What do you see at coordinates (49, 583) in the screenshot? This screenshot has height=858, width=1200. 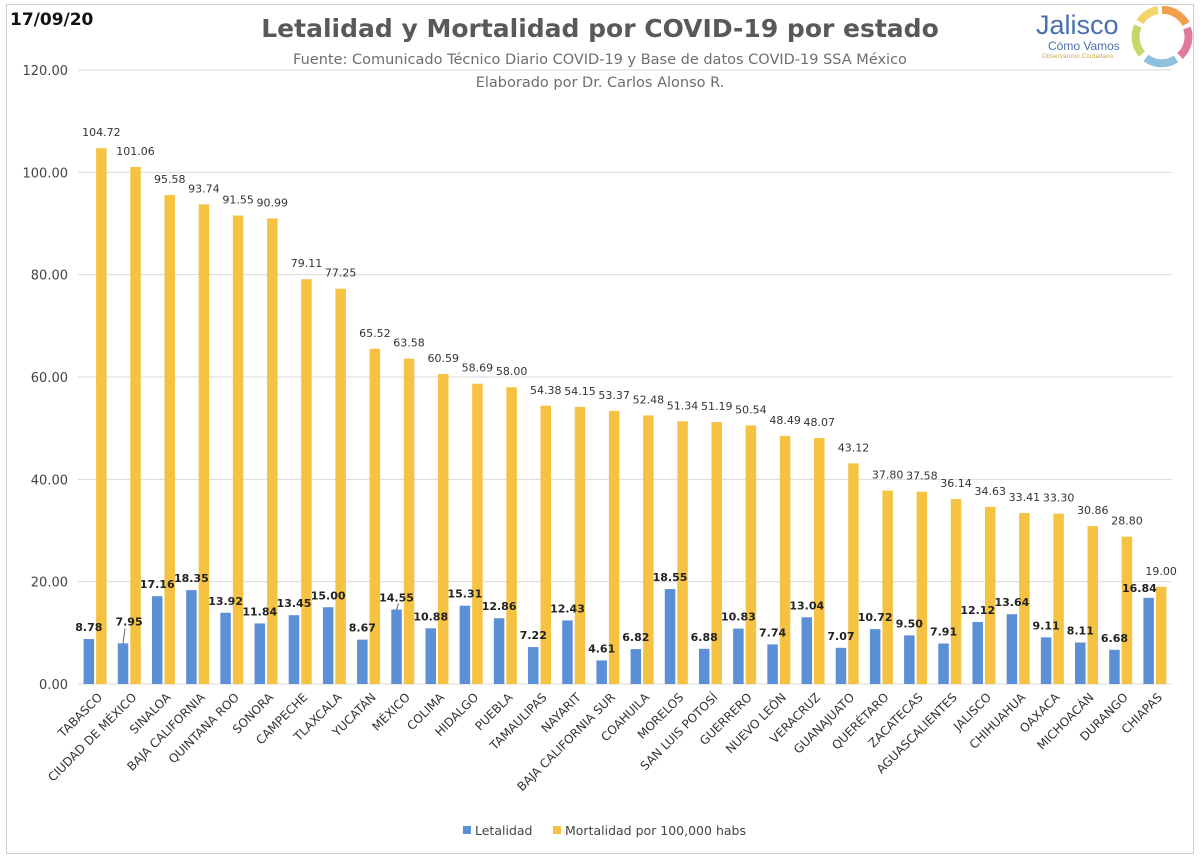 I see `y-tick-label: 20.00` at bounding box center [49, 583].